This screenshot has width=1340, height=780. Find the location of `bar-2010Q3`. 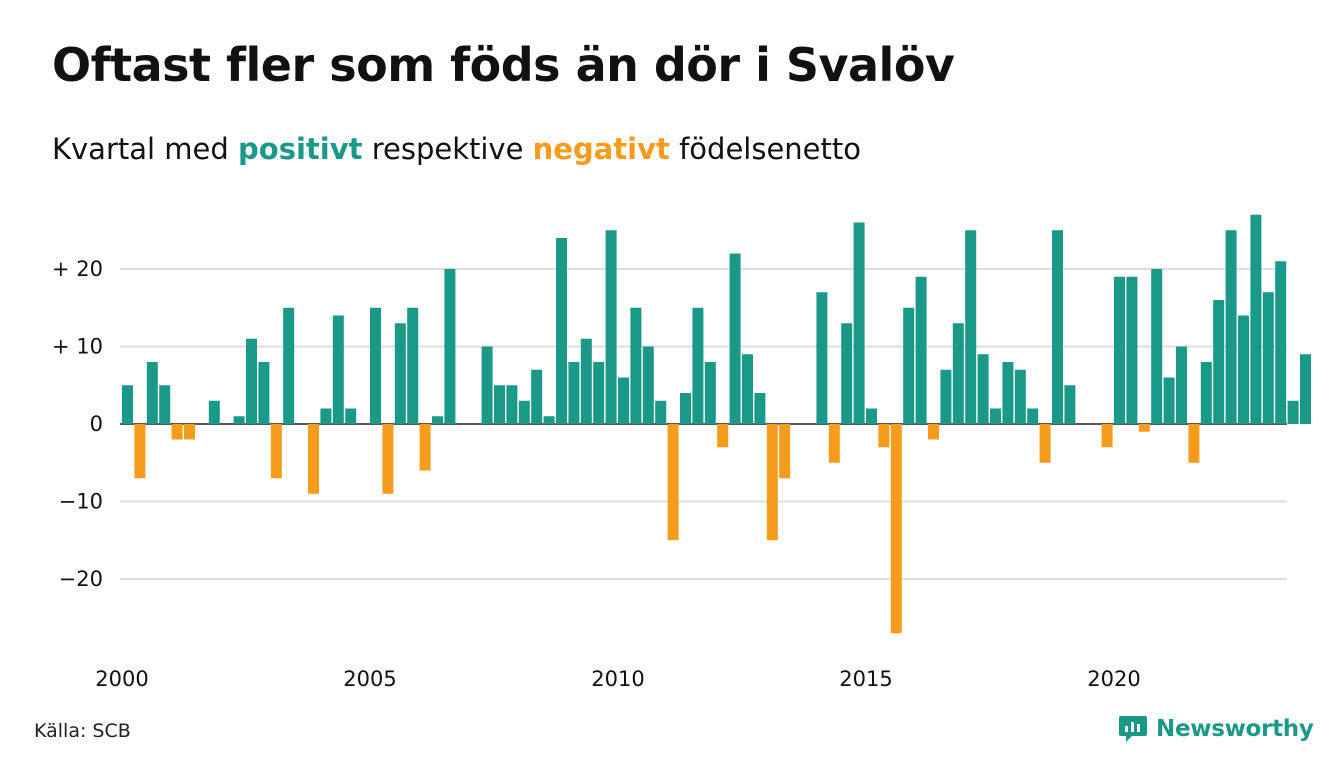

bar-2010Q3 is located at coordinates (648, 385).